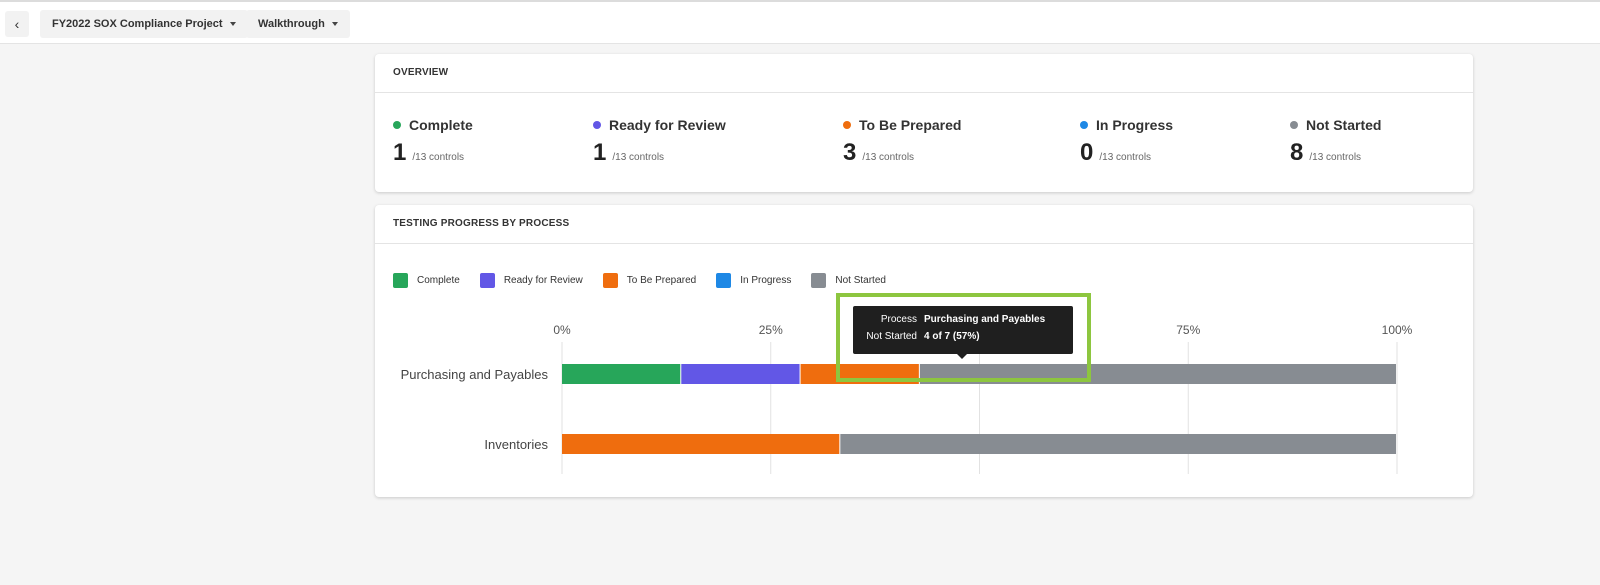 This screenshot has width=1600, height=585. I want to click on x-tick-label: 0%, so click(562, 330).